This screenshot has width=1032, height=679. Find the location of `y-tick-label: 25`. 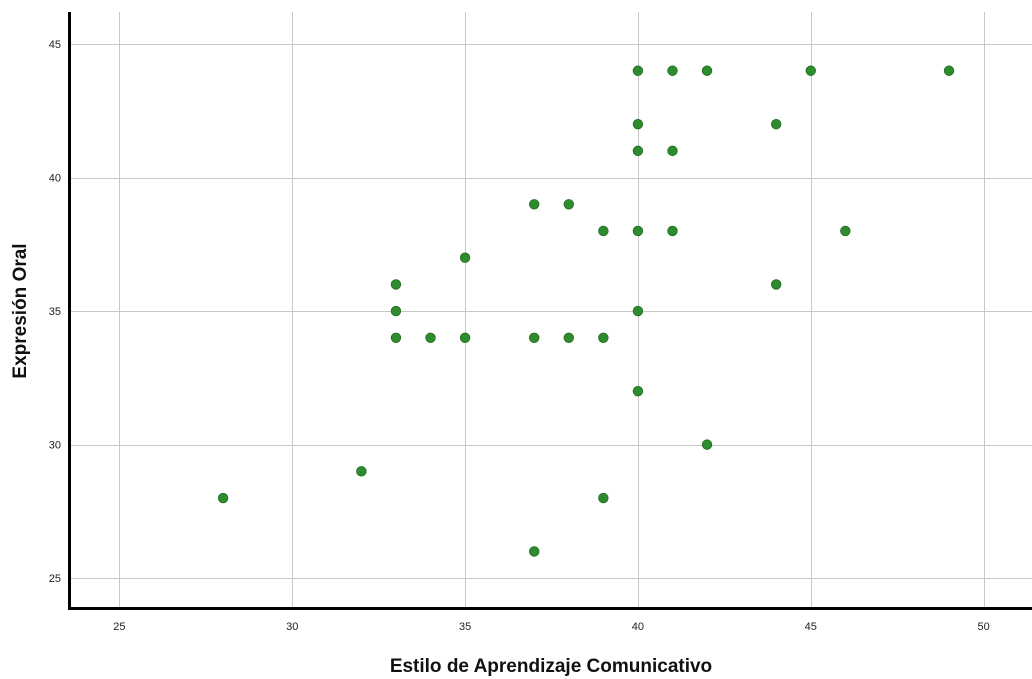

y-tick-label: 25 is located at coordinates (55, 579).